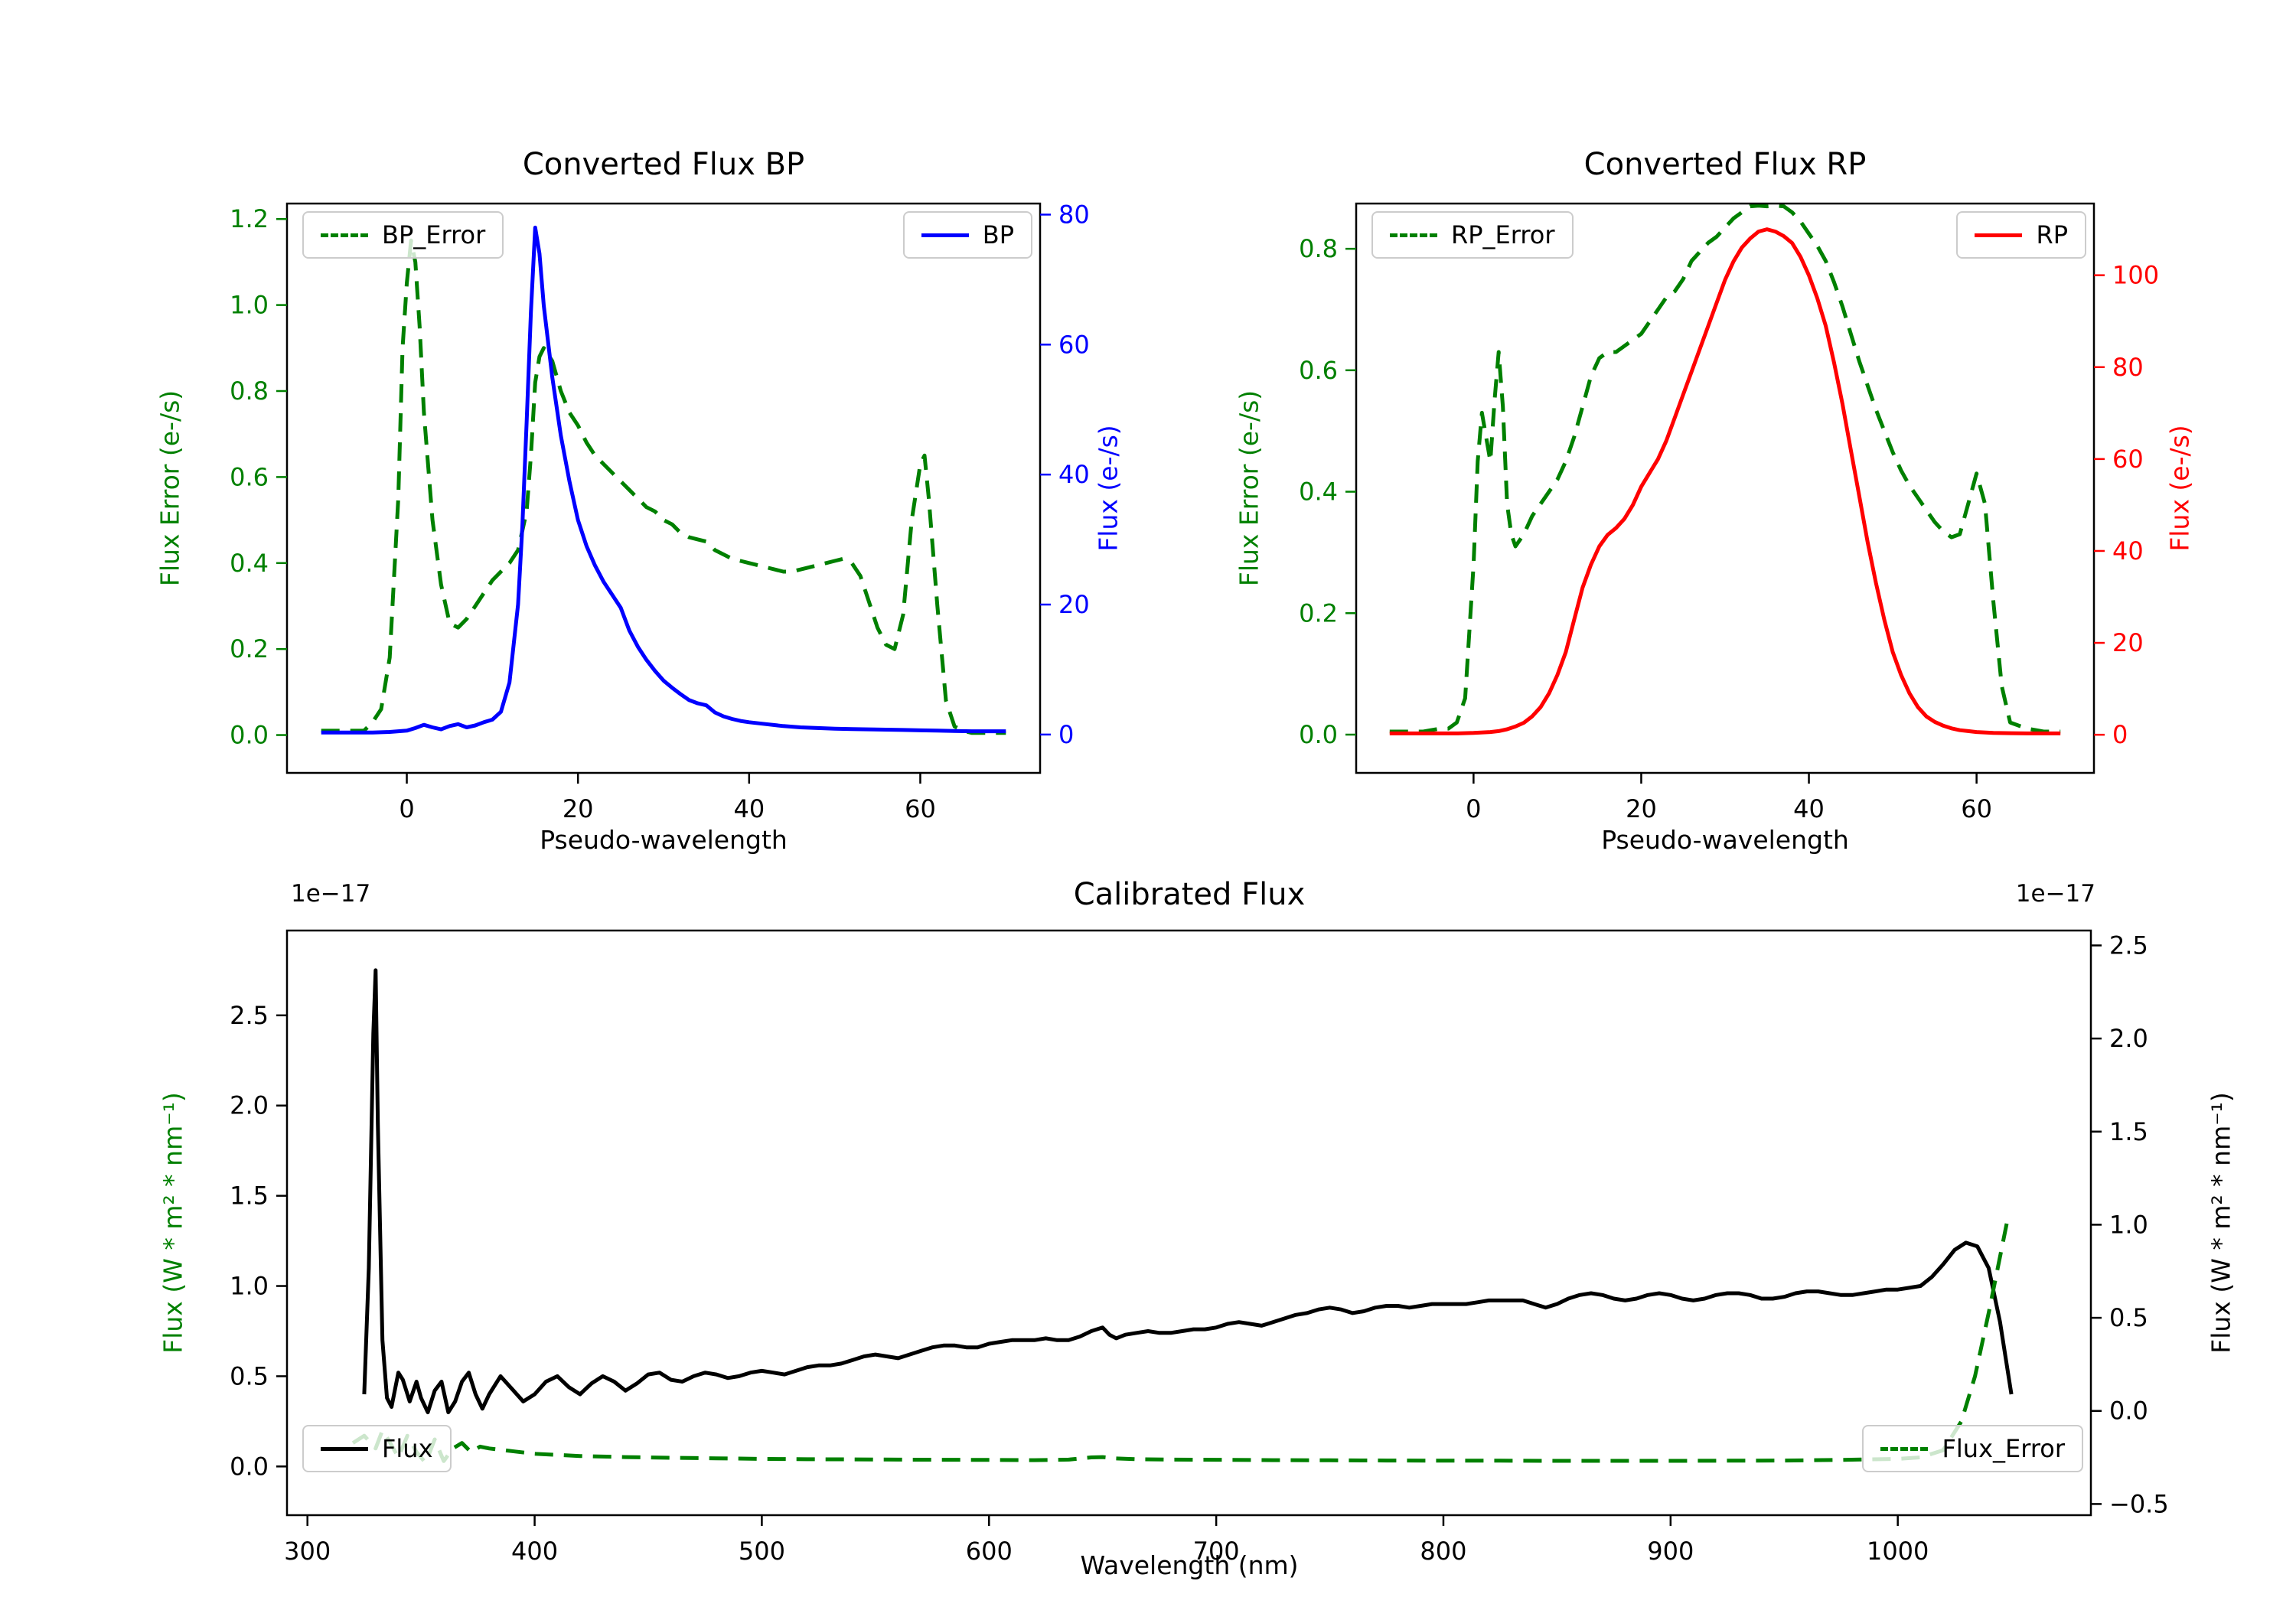 The width and height of the screenshot is (2296, 1607). I want to click on plot-title-bp: Converted Flux BP, so click(663, 164).